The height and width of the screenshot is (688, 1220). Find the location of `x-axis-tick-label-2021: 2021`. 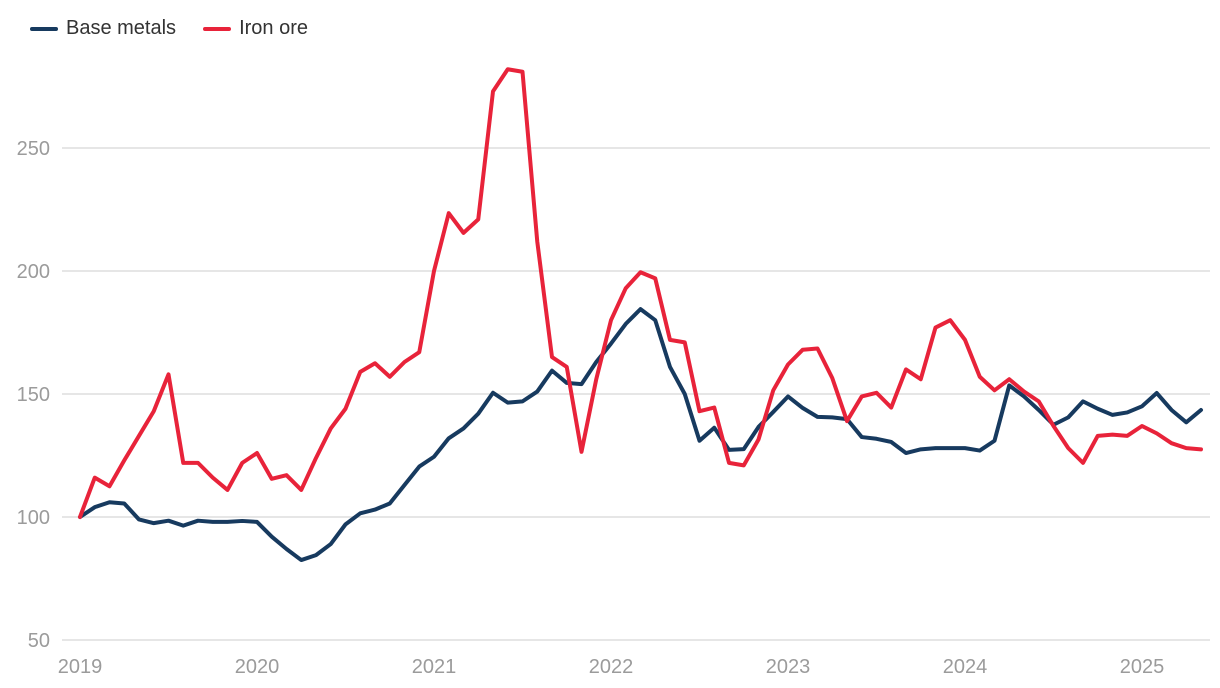

x-axis-tick-label-2021: 2021 is located at coordinates (434, 667).